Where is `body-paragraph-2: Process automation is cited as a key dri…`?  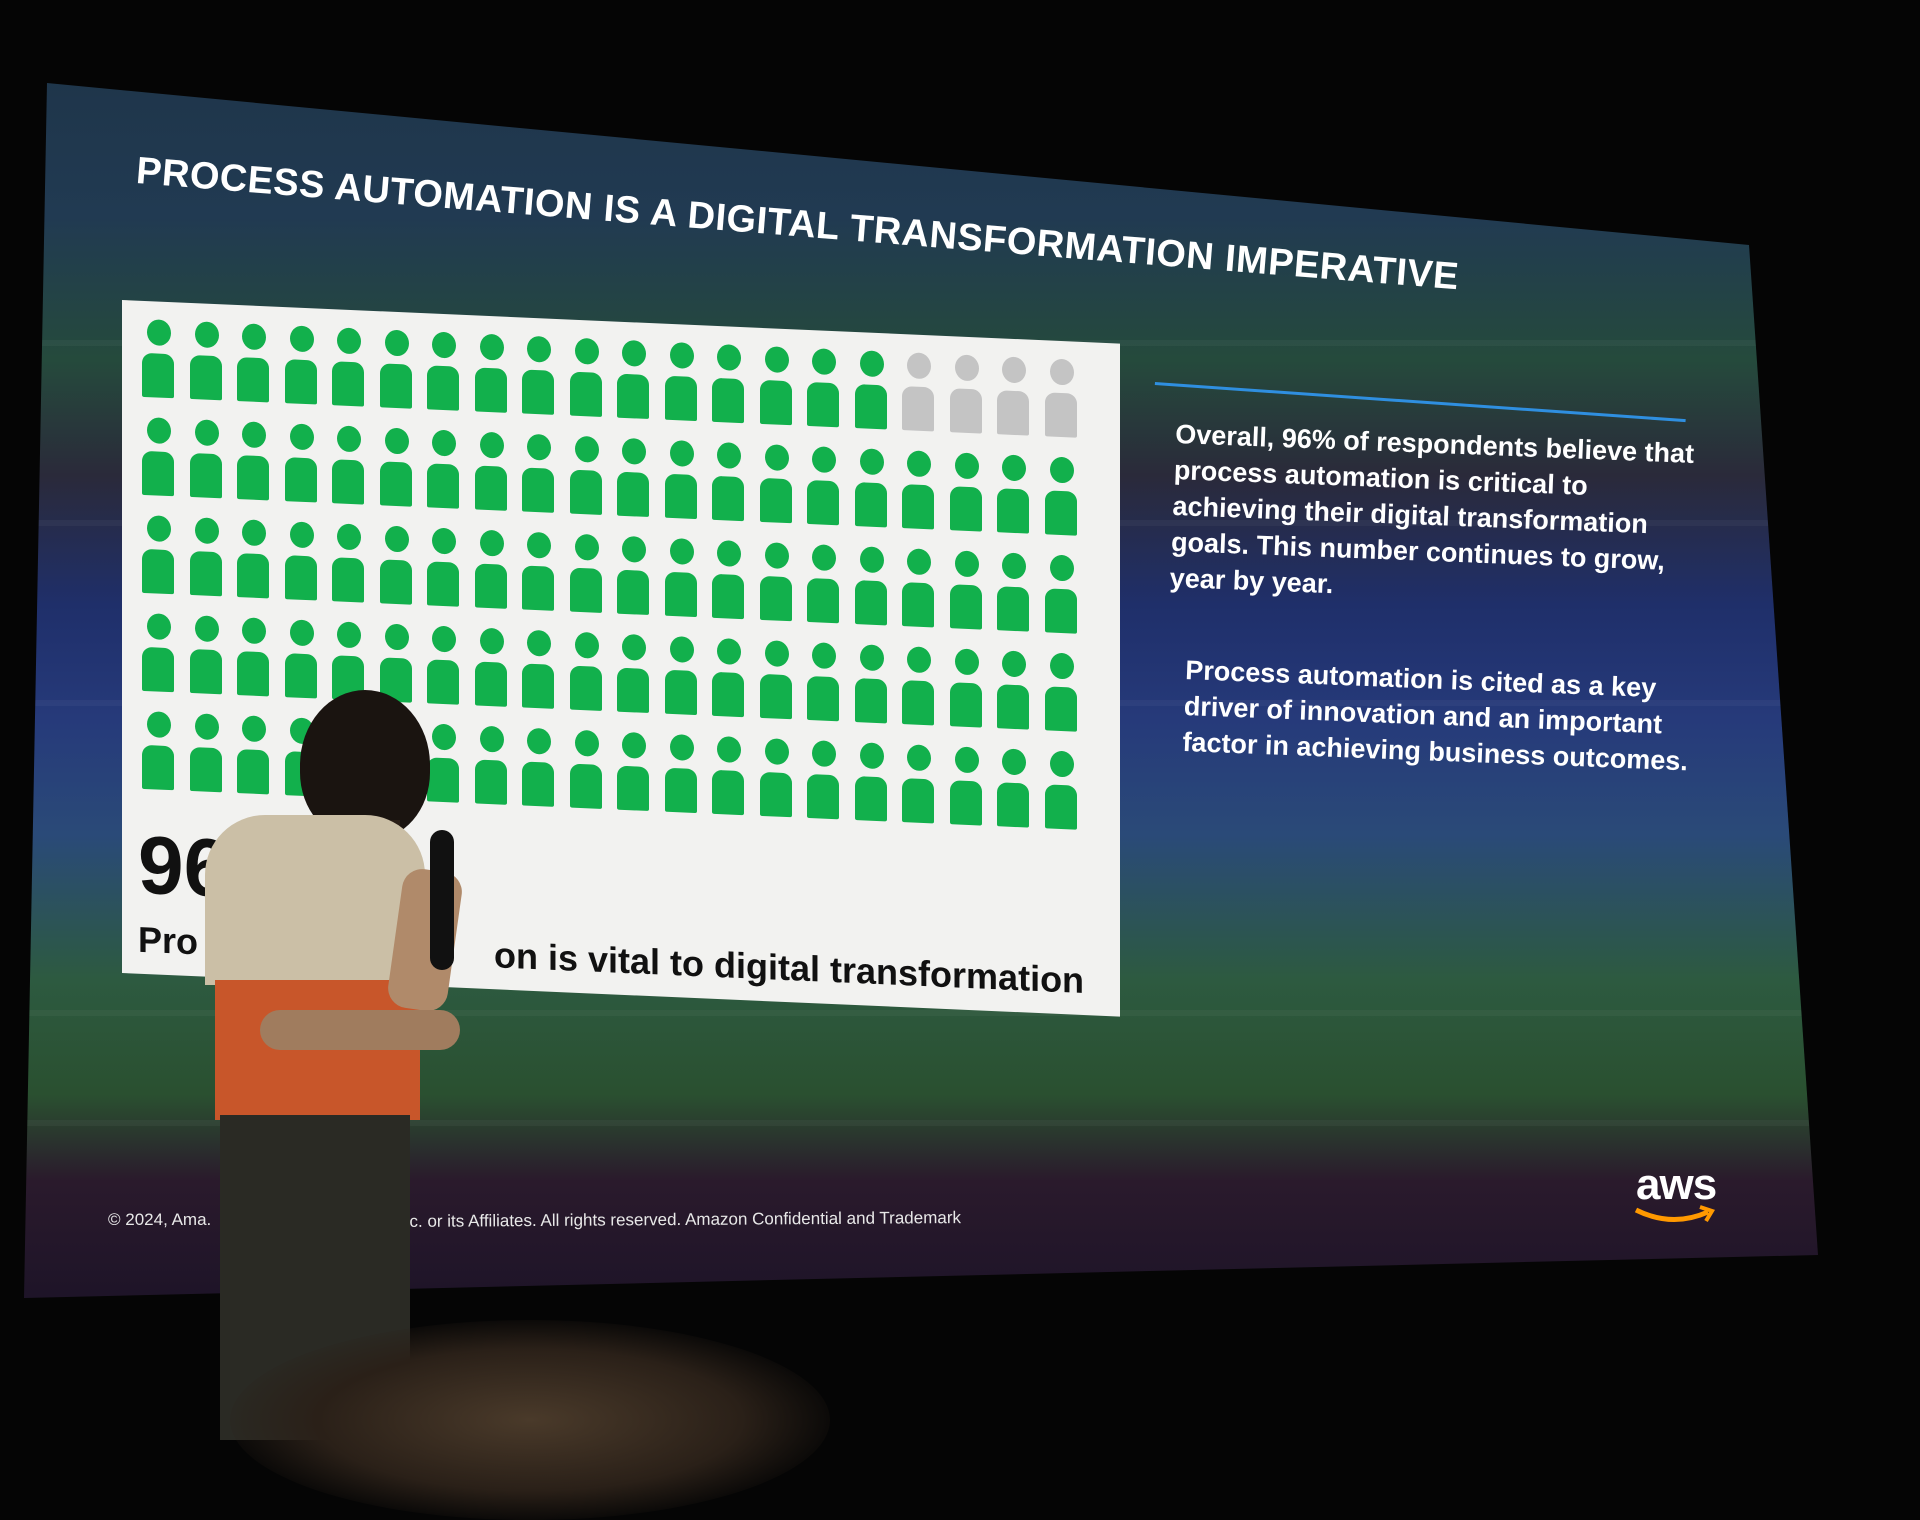
body-paragraph-2: Process automation is cited as a key dri… is located at coordinates (1435, 715).